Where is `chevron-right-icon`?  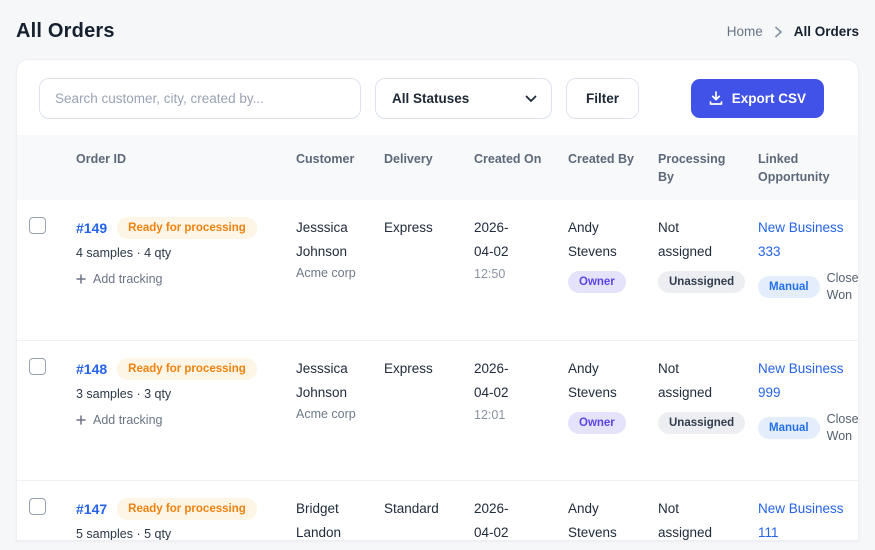
chevron-right-icon is located at coordinates (778, 32).